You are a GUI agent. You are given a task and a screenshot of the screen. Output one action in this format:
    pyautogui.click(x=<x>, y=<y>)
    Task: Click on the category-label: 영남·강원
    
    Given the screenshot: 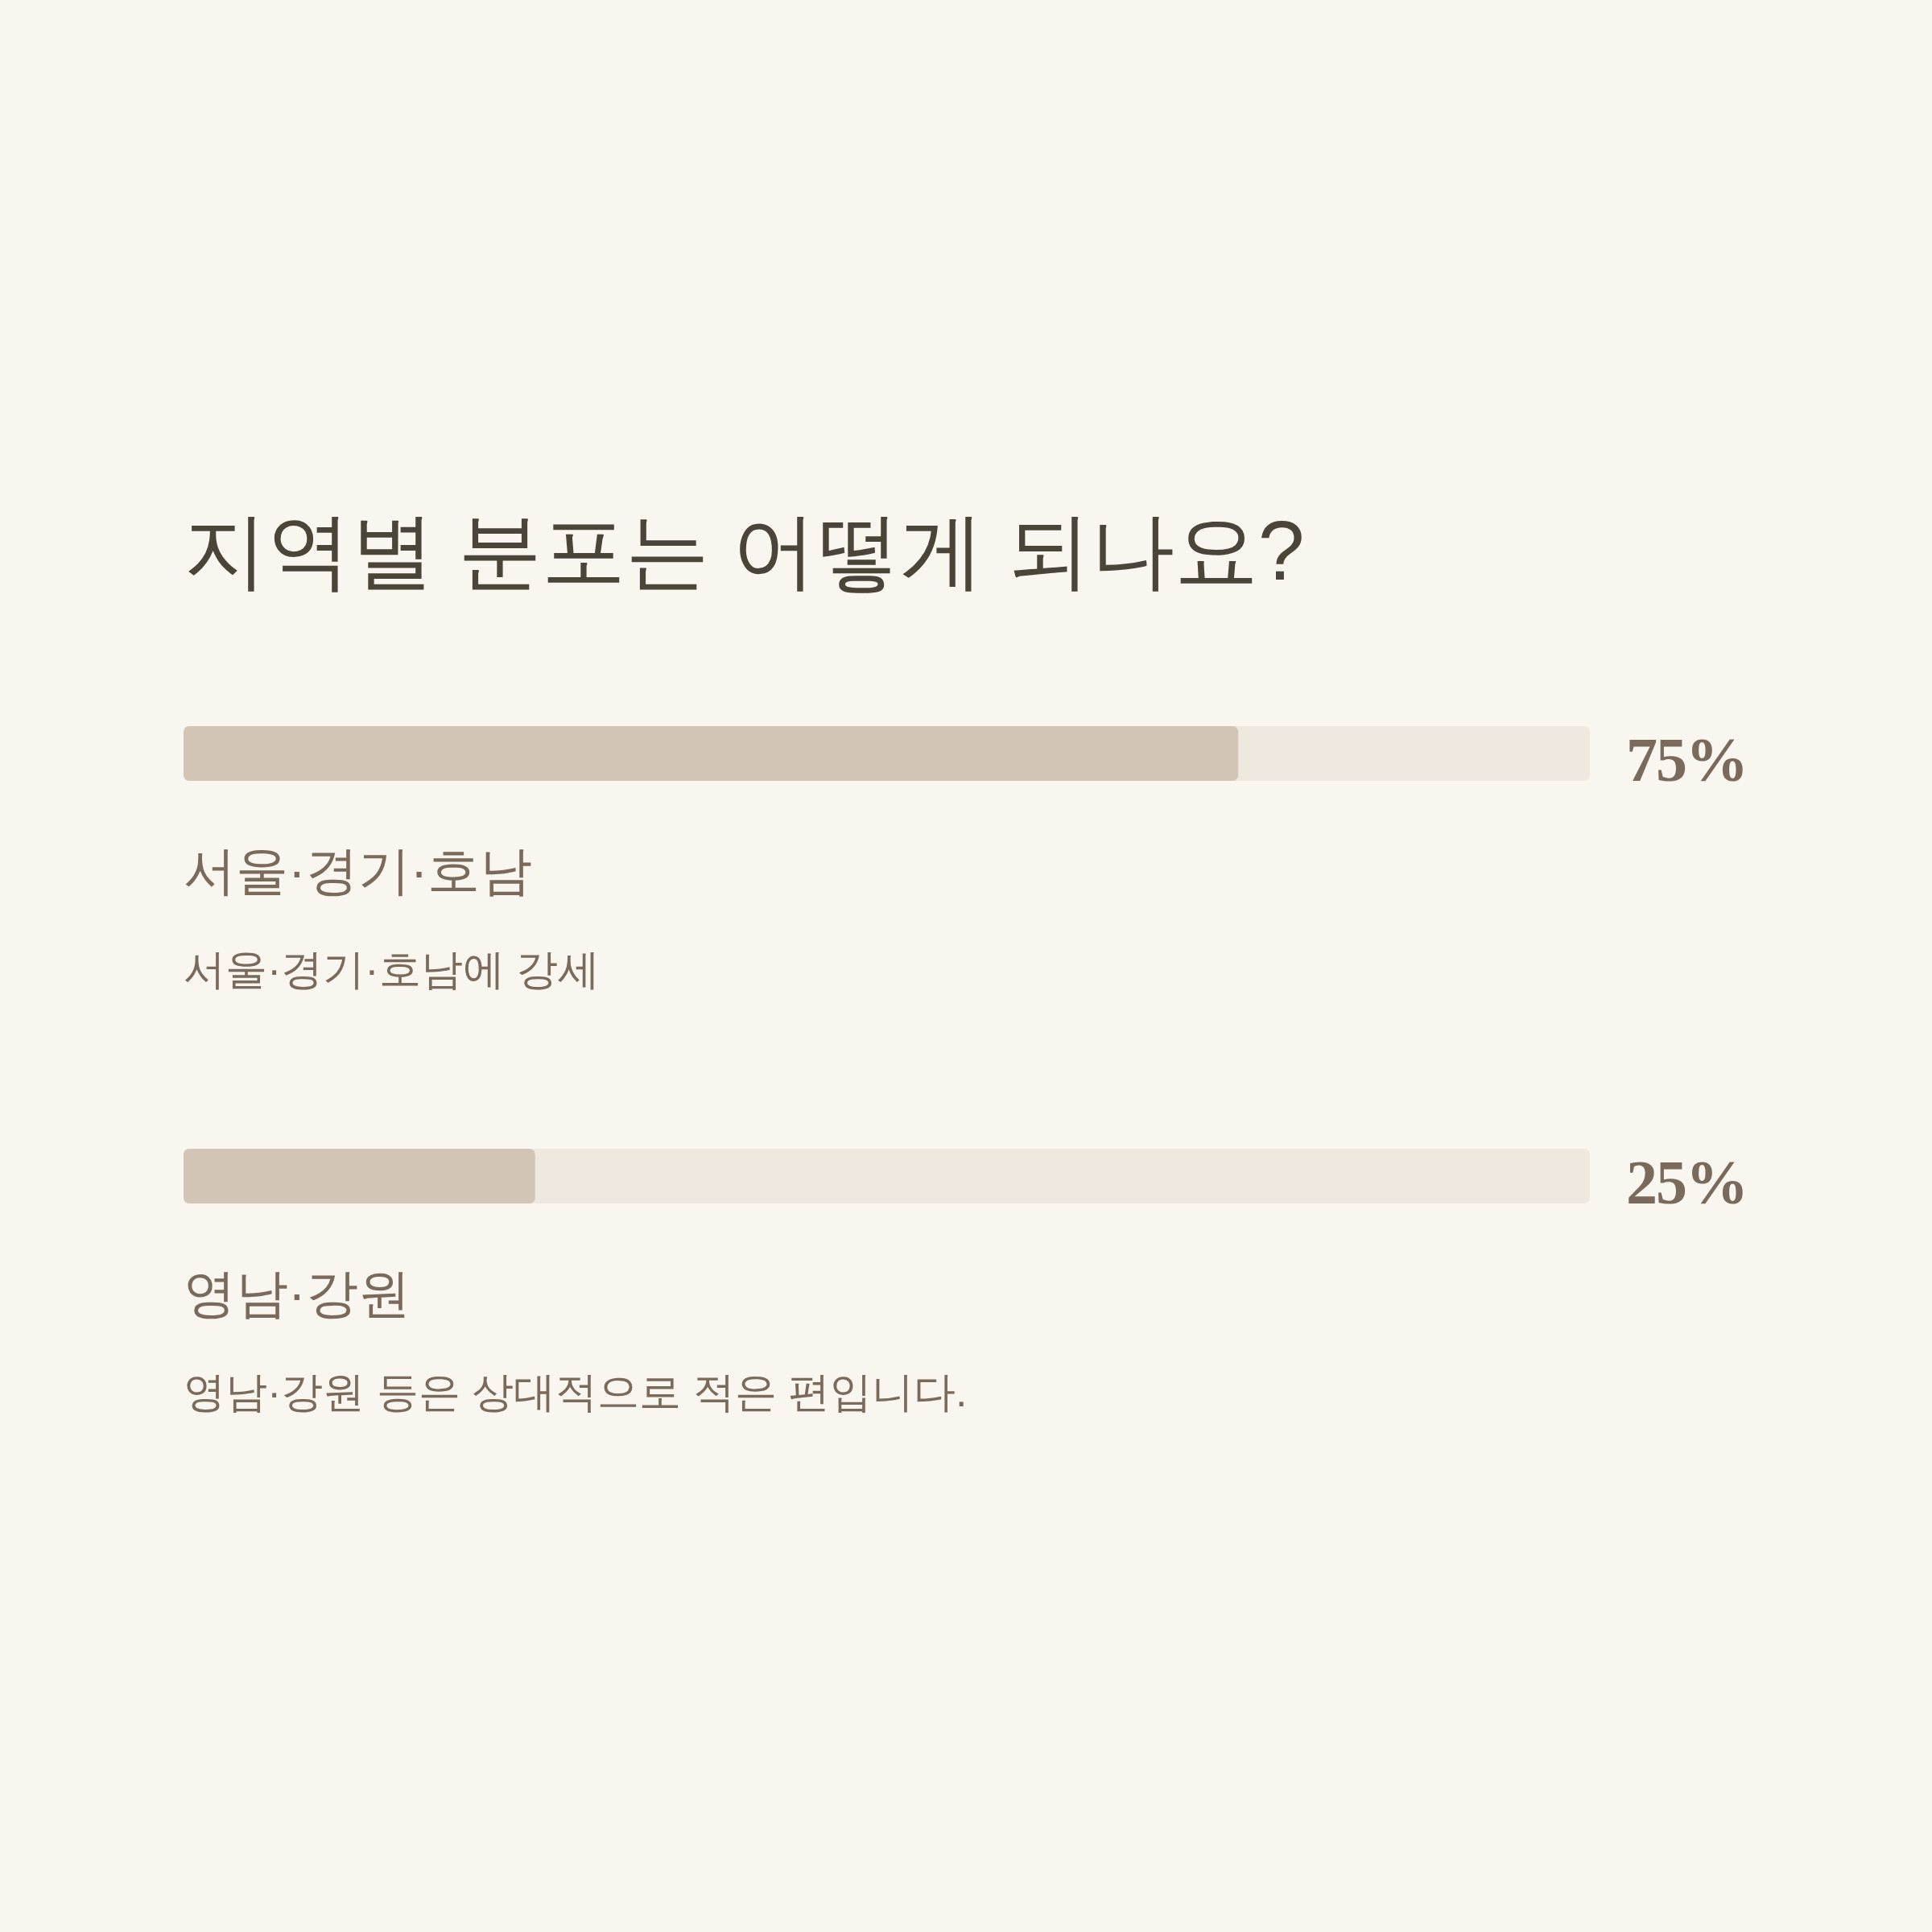 What is the action you would take?
    pyautogui.click(x=297, y=1293)
    